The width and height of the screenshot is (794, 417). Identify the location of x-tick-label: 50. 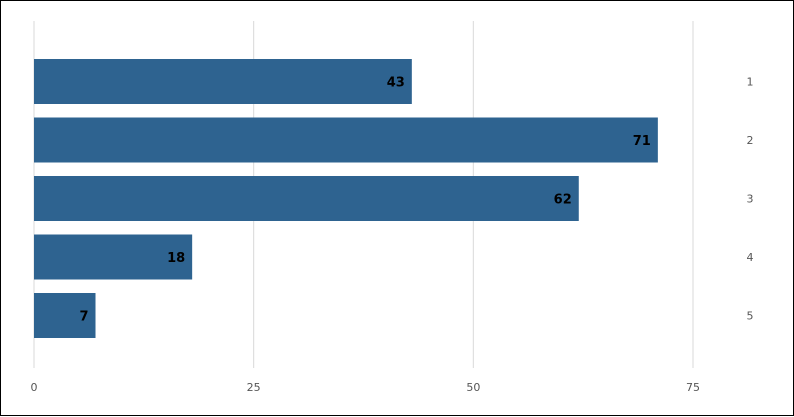
(473, 387).